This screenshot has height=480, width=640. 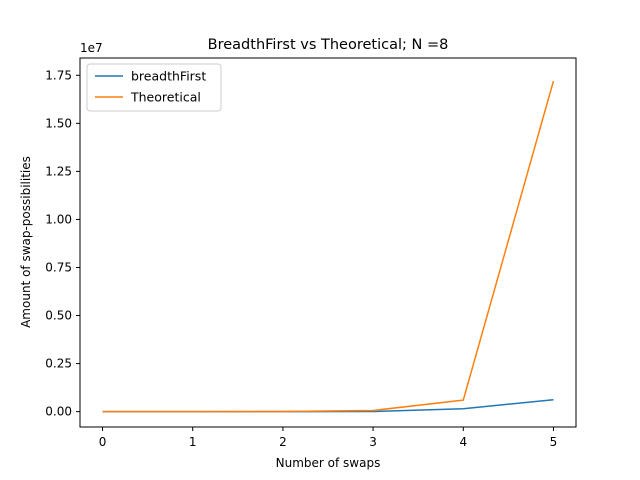 I want to click on legend: breadthFirst Theoretical, so click(x=154, y=87).